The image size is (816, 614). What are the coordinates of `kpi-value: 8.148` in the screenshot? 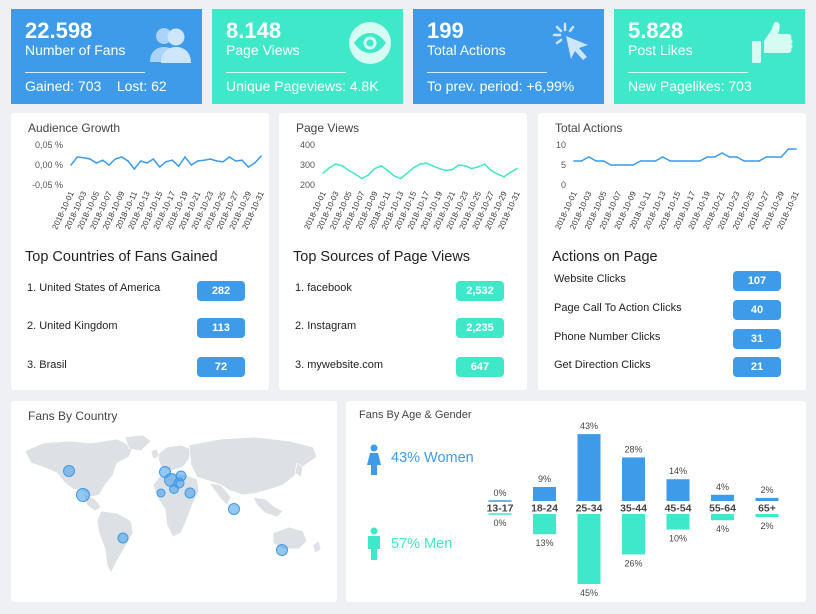 It's located at (254, 30).